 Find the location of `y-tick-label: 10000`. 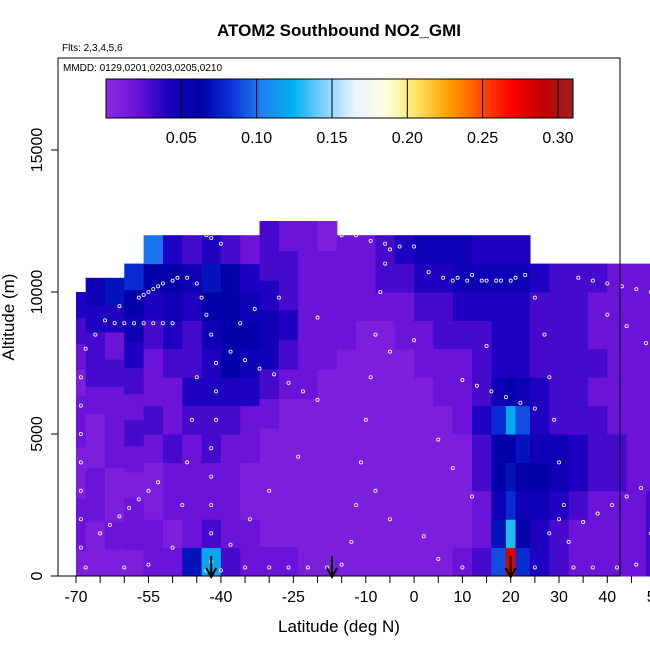

y-tick-label: 10000 is located at coordinates (37, 292).